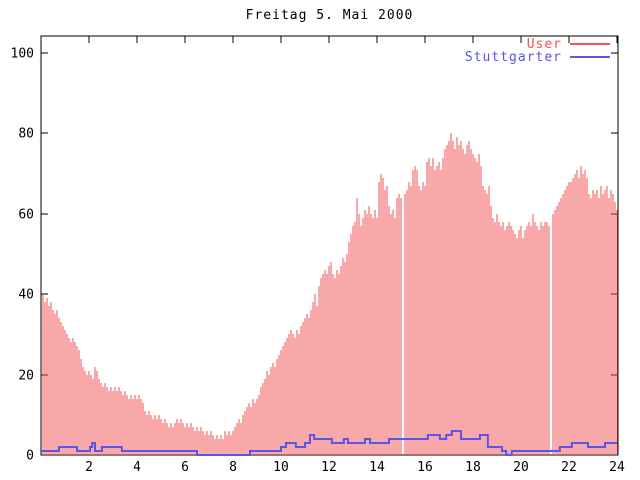 Image resolution: width=640 pixels, height=480 pixels. I want to click on y-tick-label: 100, so click(22, 54).